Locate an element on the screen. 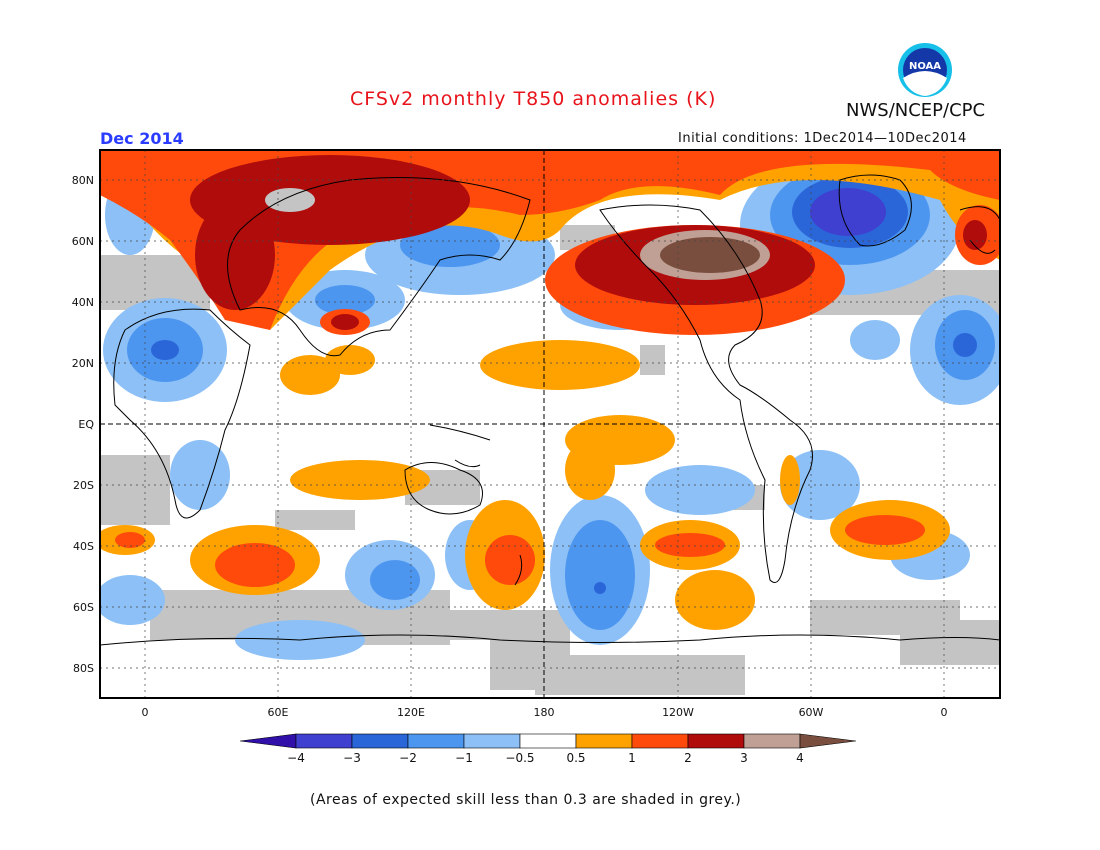 The image size is (1100, 850). lat-label: 20N is located at coordinates (83, 363).